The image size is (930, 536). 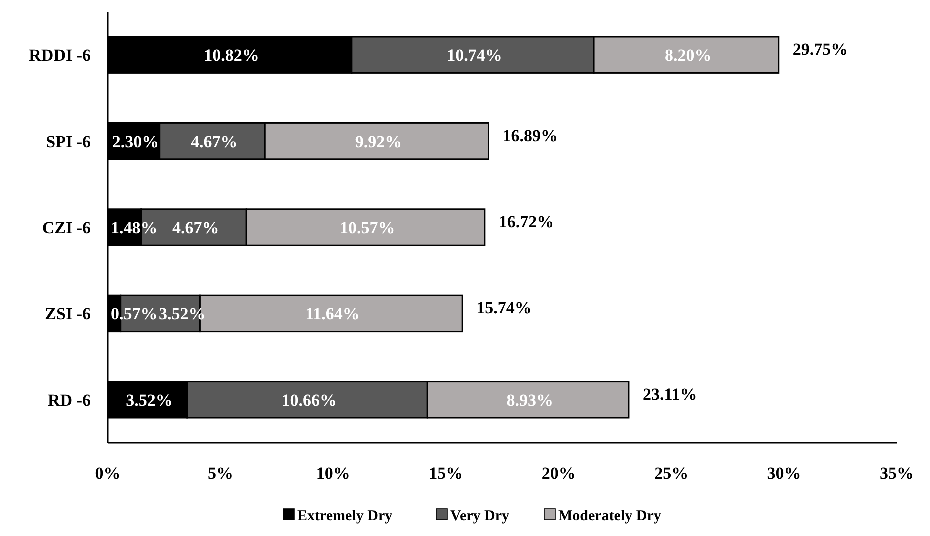 What do you see at coordinates (671, 473) in the screenshot?
I see `x-tick-label: 25%` at bounding box center [671, 473].